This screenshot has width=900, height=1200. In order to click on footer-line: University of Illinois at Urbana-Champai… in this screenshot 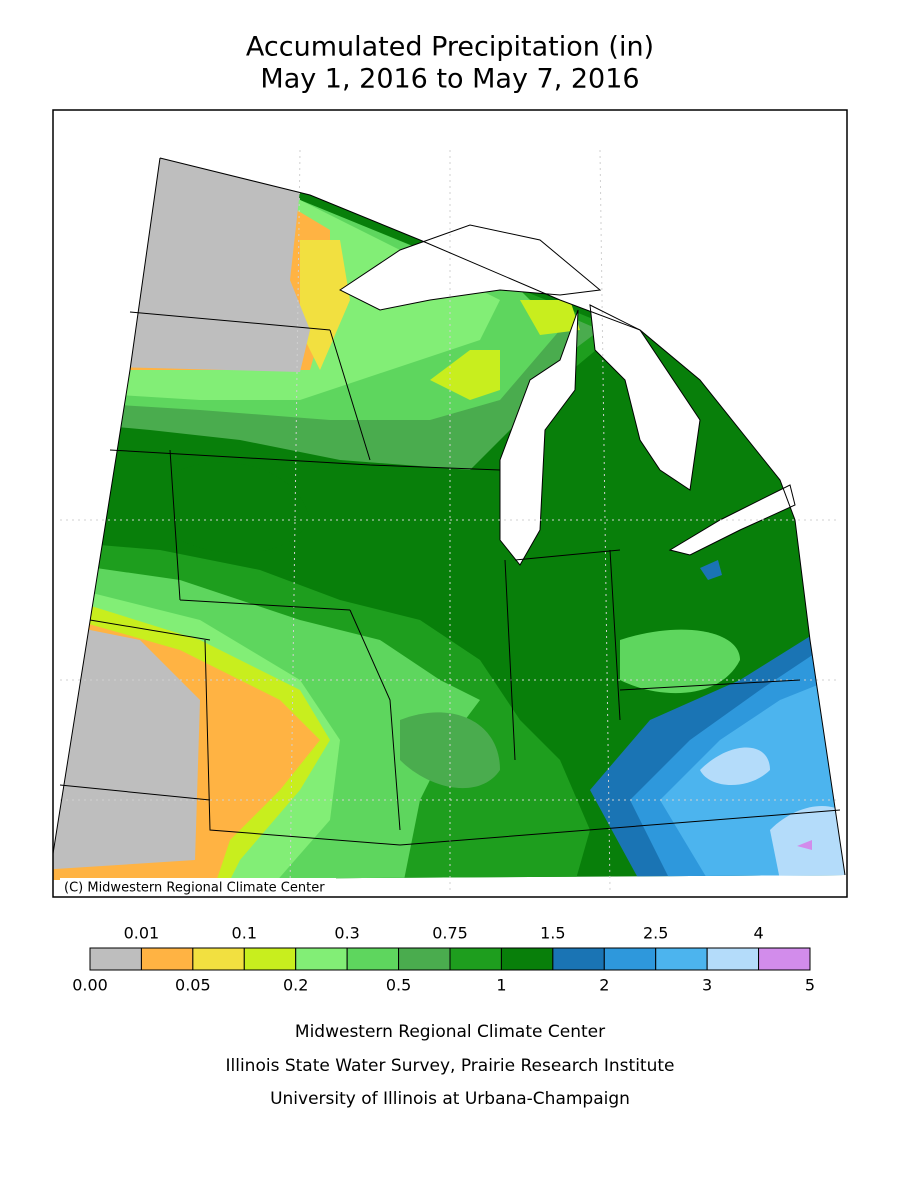, I will do `click(450, 1099)`.